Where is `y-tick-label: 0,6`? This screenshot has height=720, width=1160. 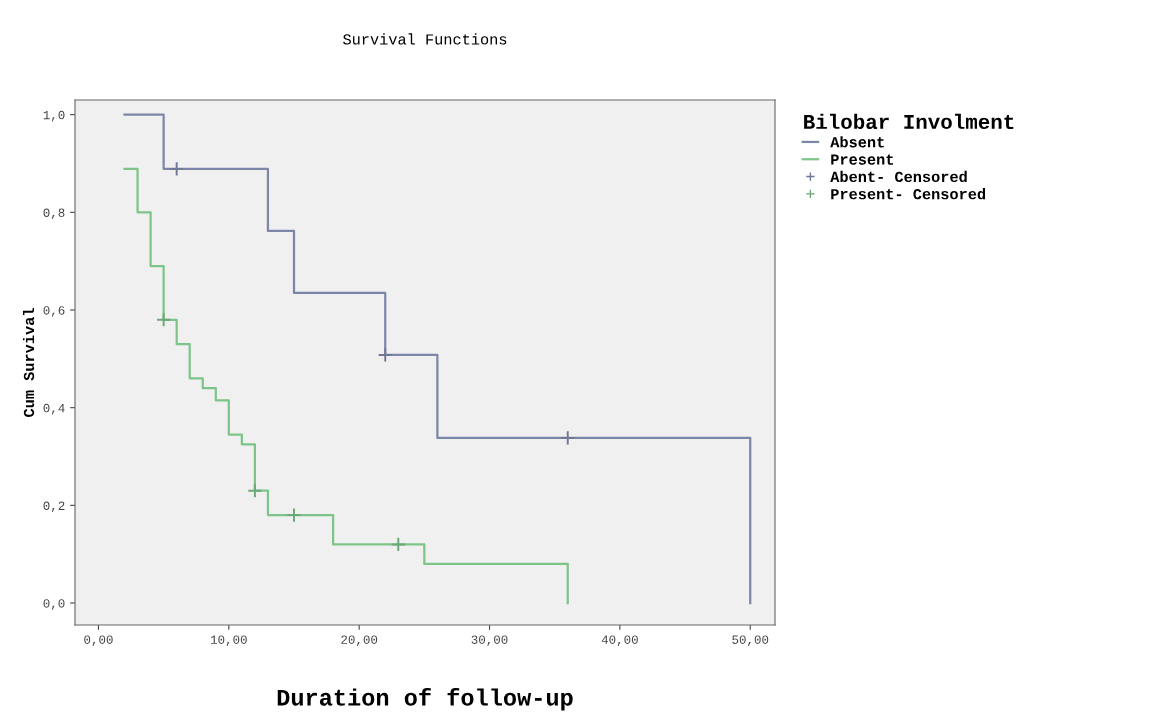
y-tick-label: 0,6 is located at coordinates (54, 311).